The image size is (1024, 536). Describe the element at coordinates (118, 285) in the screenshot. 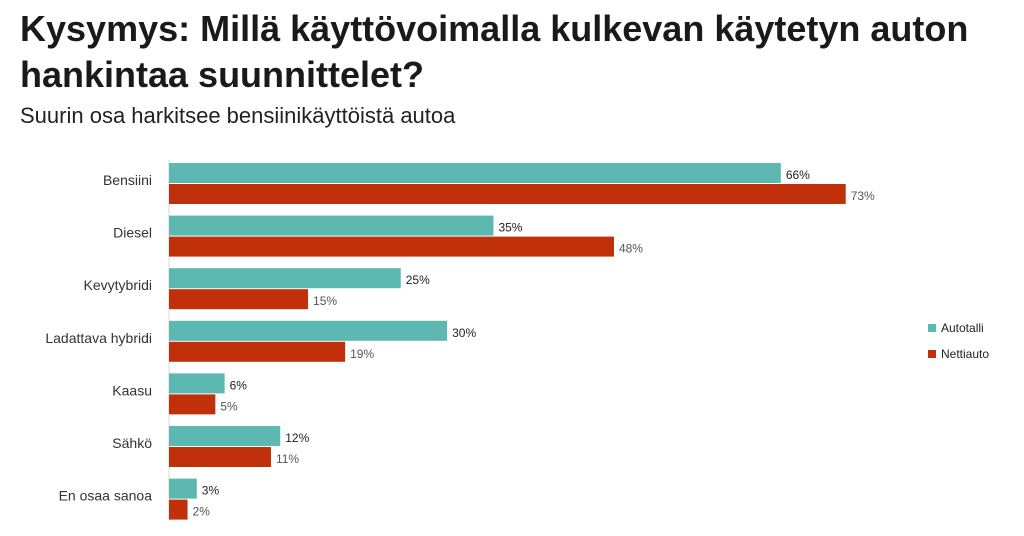

I see `category-label-kevytybridi: Kevytybridi` at that location.